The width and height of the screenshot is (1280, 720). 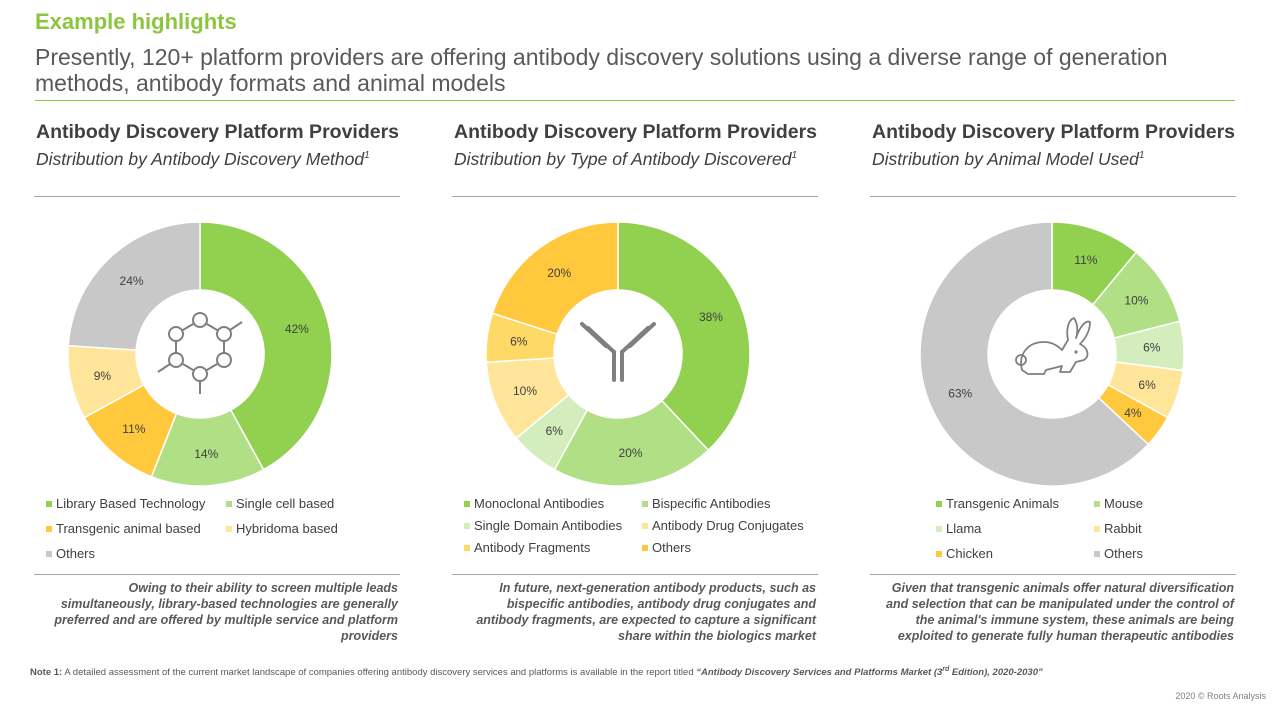 What do you see at coordinates (548, 525) in the screenshot?
I see `legend-label: Single Domain Antibodies` at bounding box center [548, 525].